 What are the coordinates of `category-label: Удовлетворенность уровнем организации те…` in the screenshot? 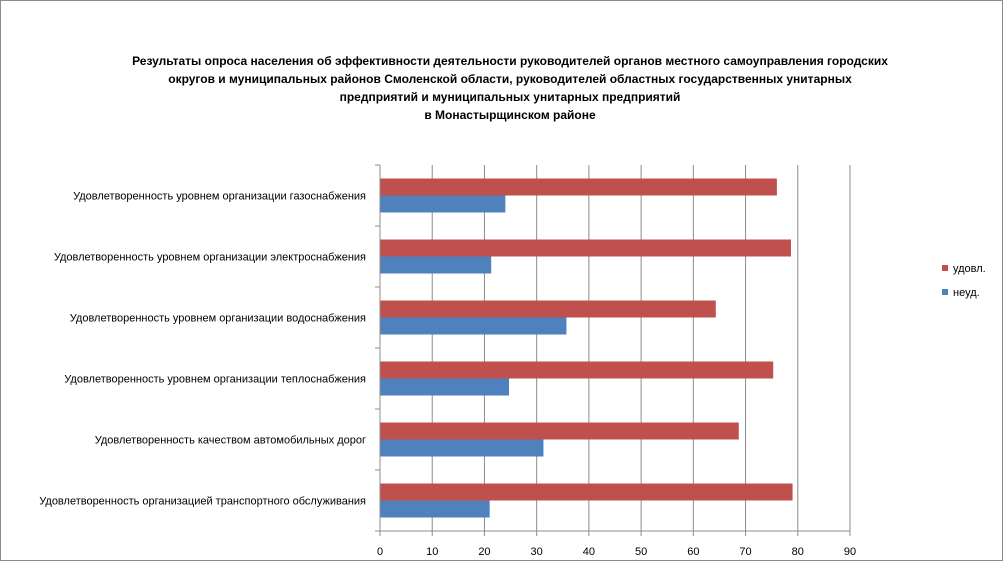 It's located at (215, 380).